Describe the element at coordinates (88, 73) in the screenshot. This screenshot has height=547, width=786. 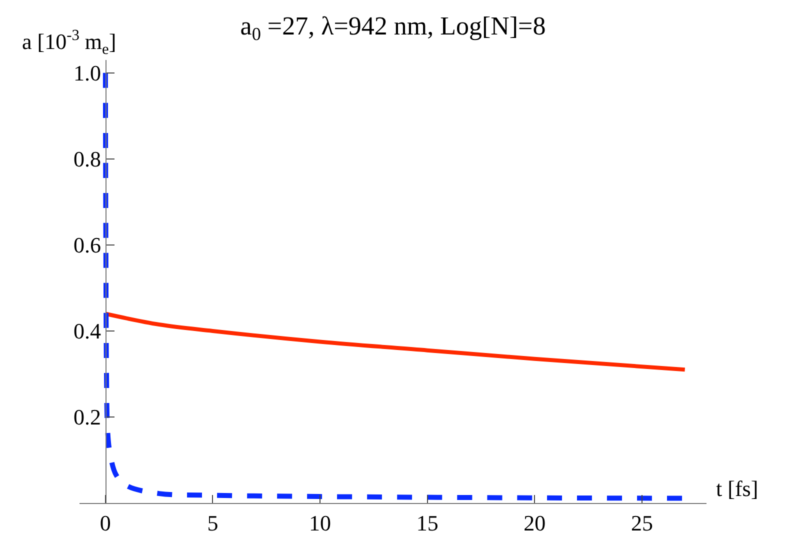
I see `y-tick-label: 1.0` at that location.